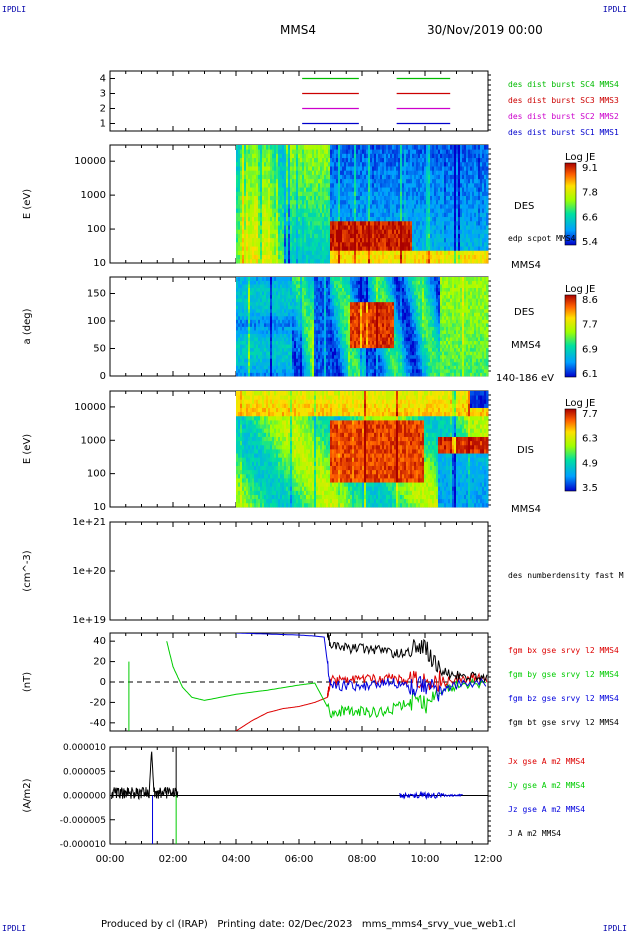  Describe the element at coordinates (299, 101) in the screenshot. I see `panel-frame-burst` at that location.